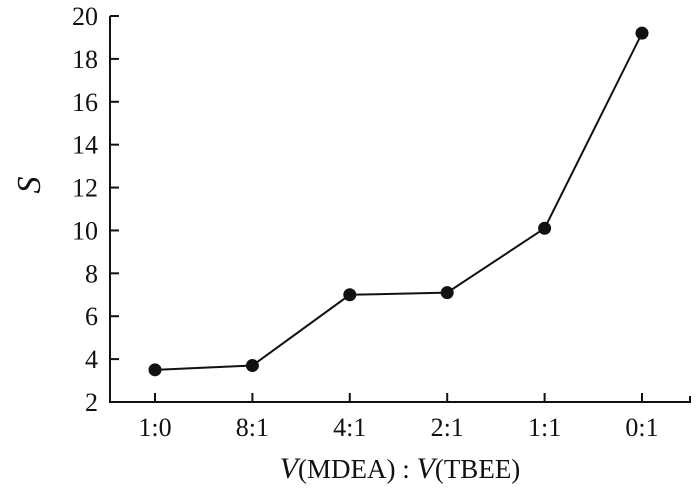  What do you see at coordinates (428, 468) in the screenshot?
I see `x-axis-label-v2: V` at bounding box center [428, 468].